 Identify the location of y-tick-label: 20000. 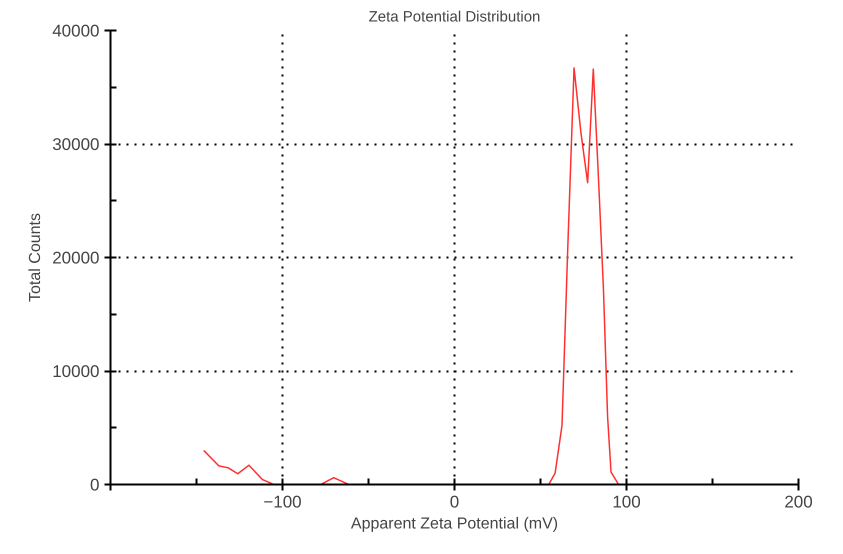
(76, 258).